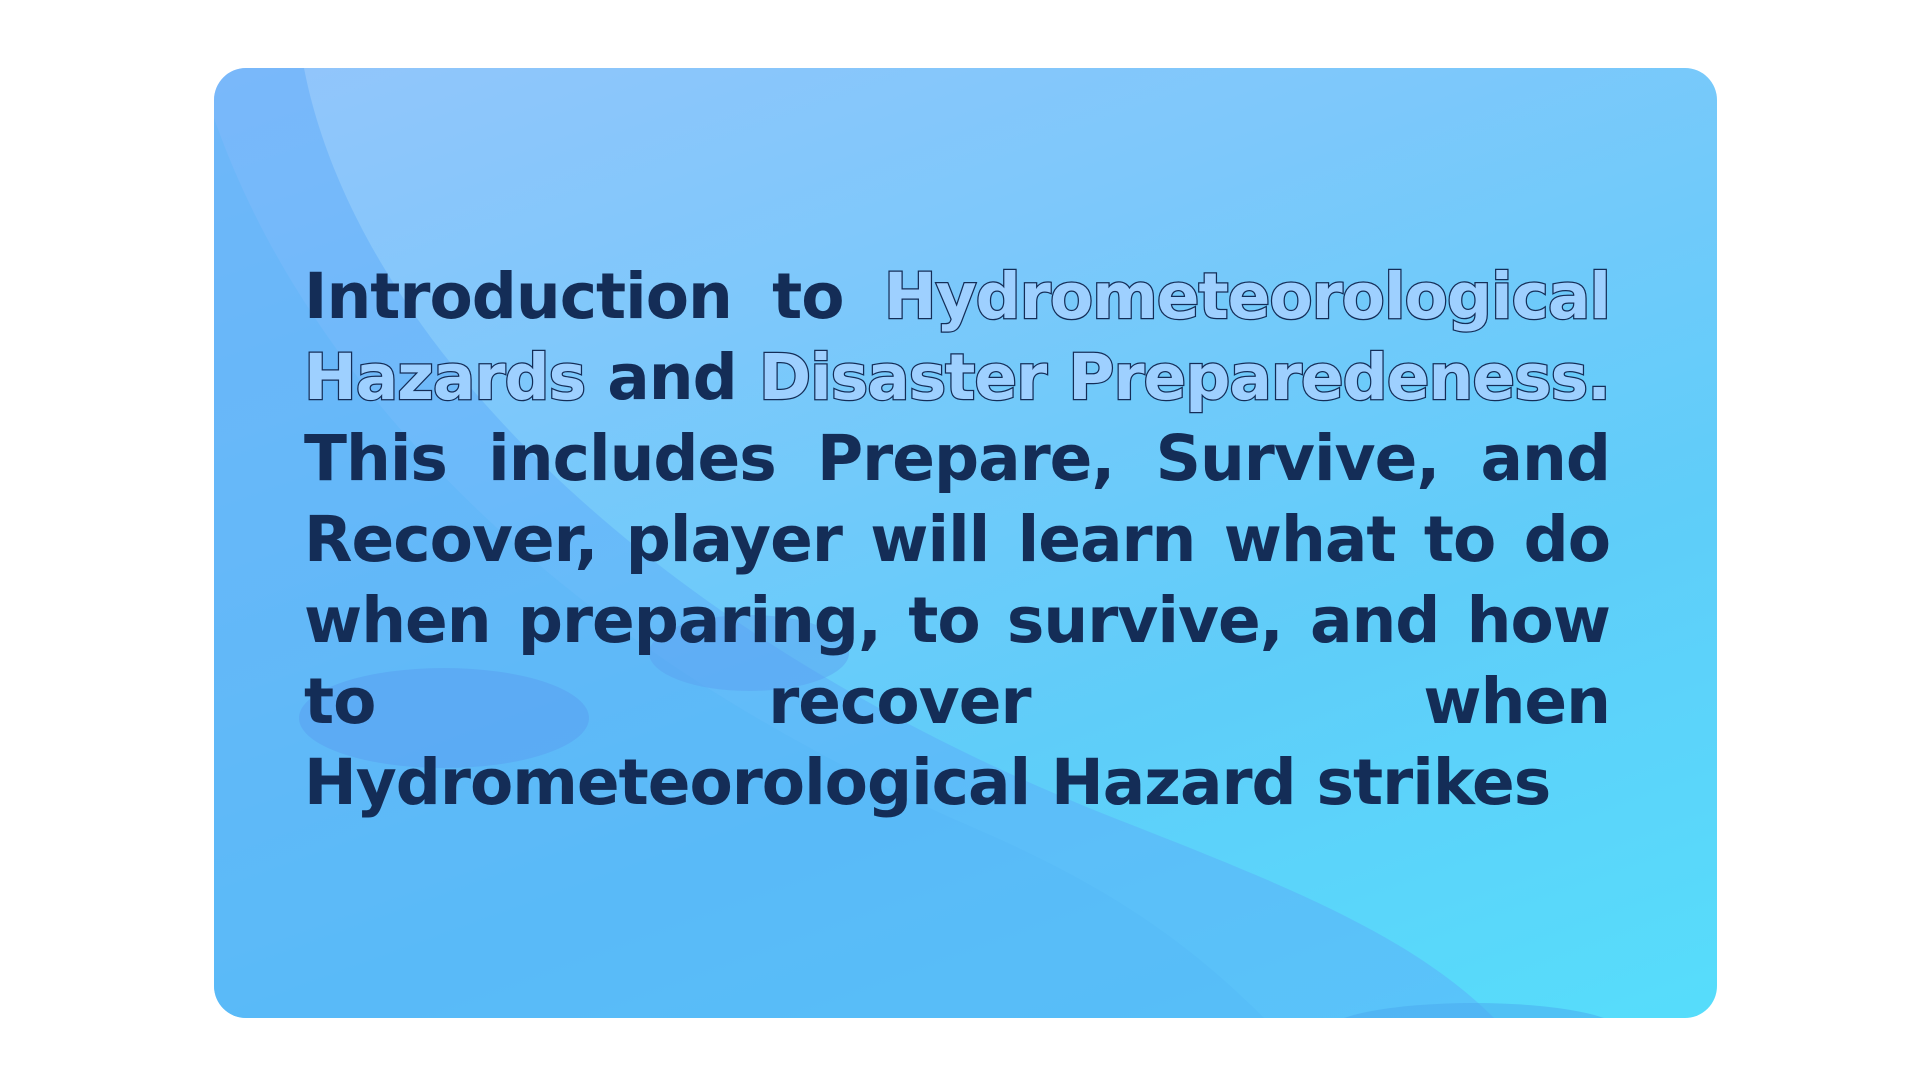 Image resolution: width=1920 pixels, height=1080 pixels. Describe the element at coordinates (1185, 378) in the screenshot. I see `highlight-disaster-preparedness: Disaster Preparedeness.` at that location.